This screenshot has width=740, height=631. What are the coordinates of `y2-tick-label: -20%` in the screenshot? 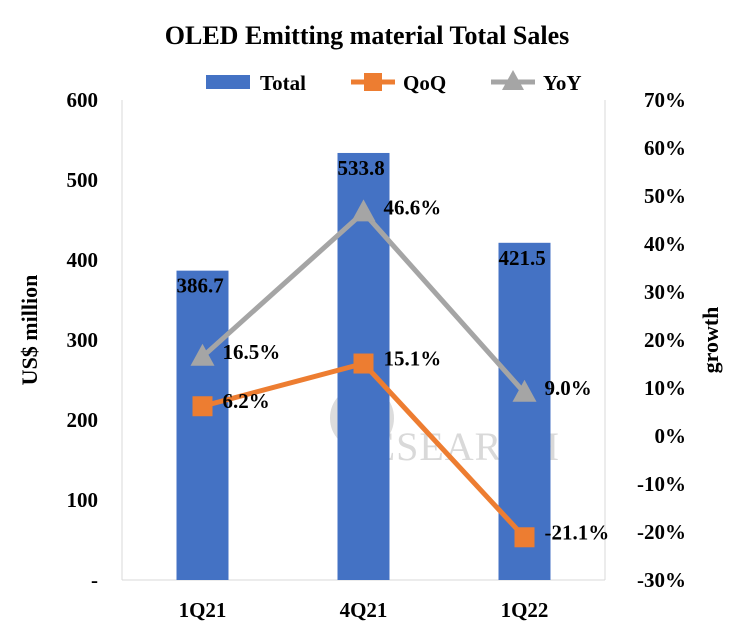 It's located at (661, 532).